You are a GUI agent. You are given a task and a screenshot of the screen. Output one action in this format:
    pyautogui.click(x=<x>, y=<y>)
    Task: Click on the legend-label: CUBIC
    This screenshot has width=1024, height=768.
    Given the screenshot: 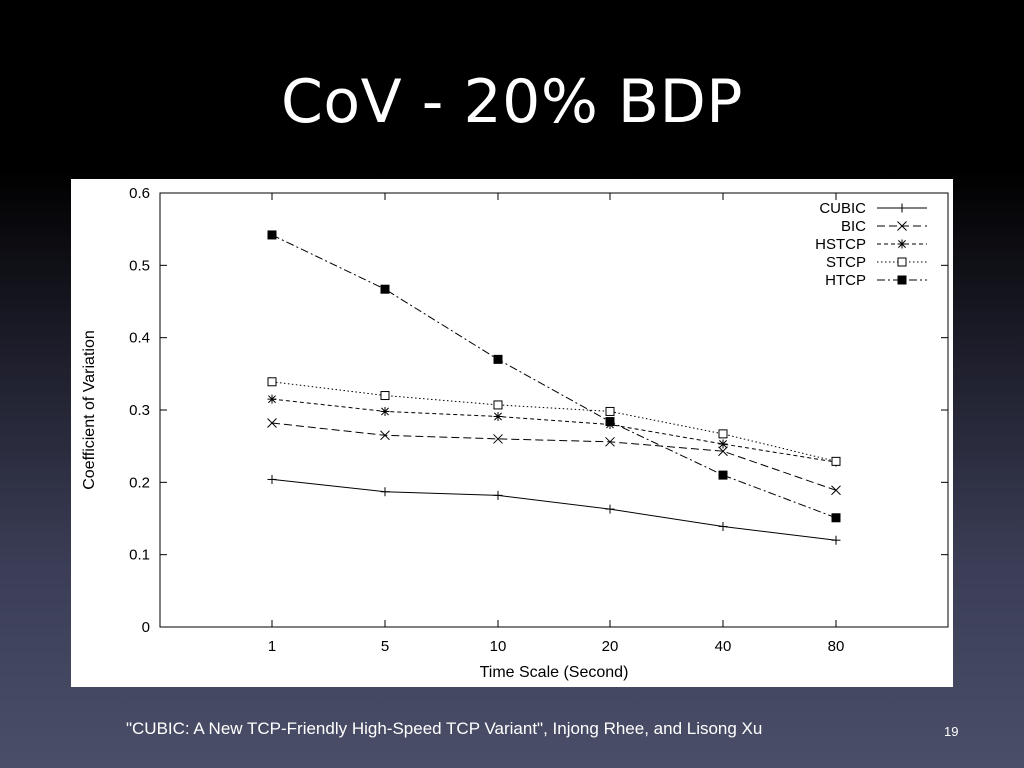 What is the action you would take?
    pyautogui.click(x=842, y=208)
    